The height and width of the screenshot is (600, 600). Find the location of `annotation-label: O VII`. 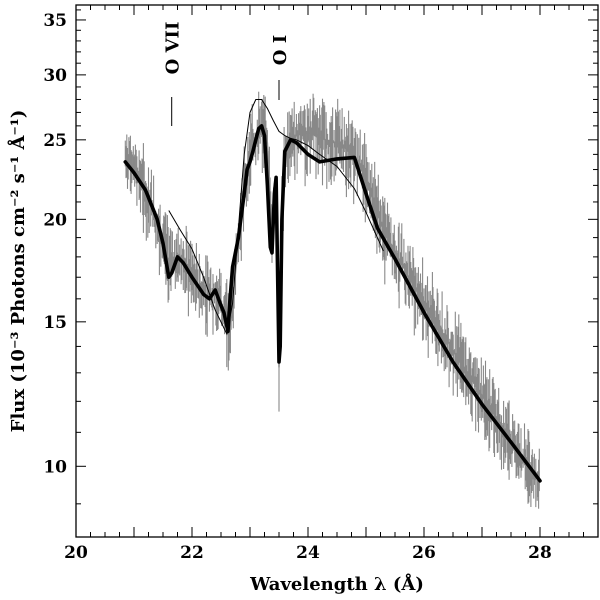

annotation-label: O VII is located at coordinates (173, 48).